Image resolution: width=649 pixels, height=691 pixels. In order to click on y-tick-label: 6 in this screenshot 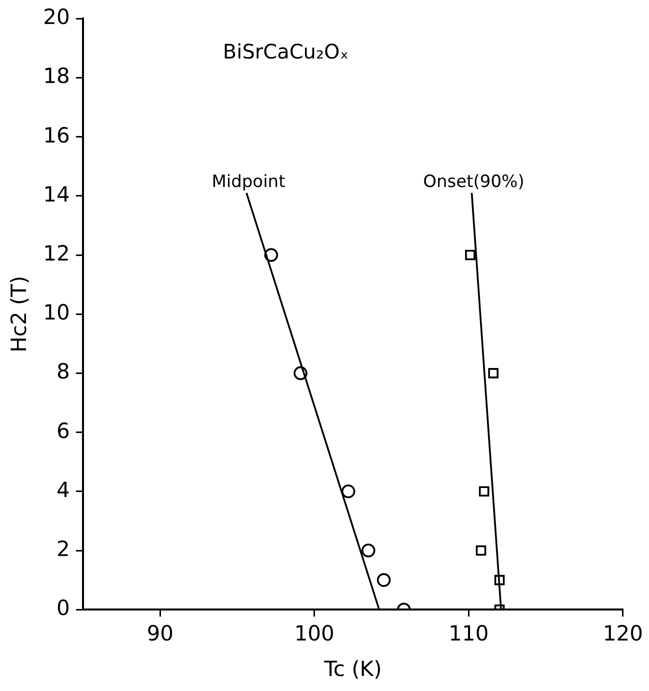, I will do `click(63, 430)`.